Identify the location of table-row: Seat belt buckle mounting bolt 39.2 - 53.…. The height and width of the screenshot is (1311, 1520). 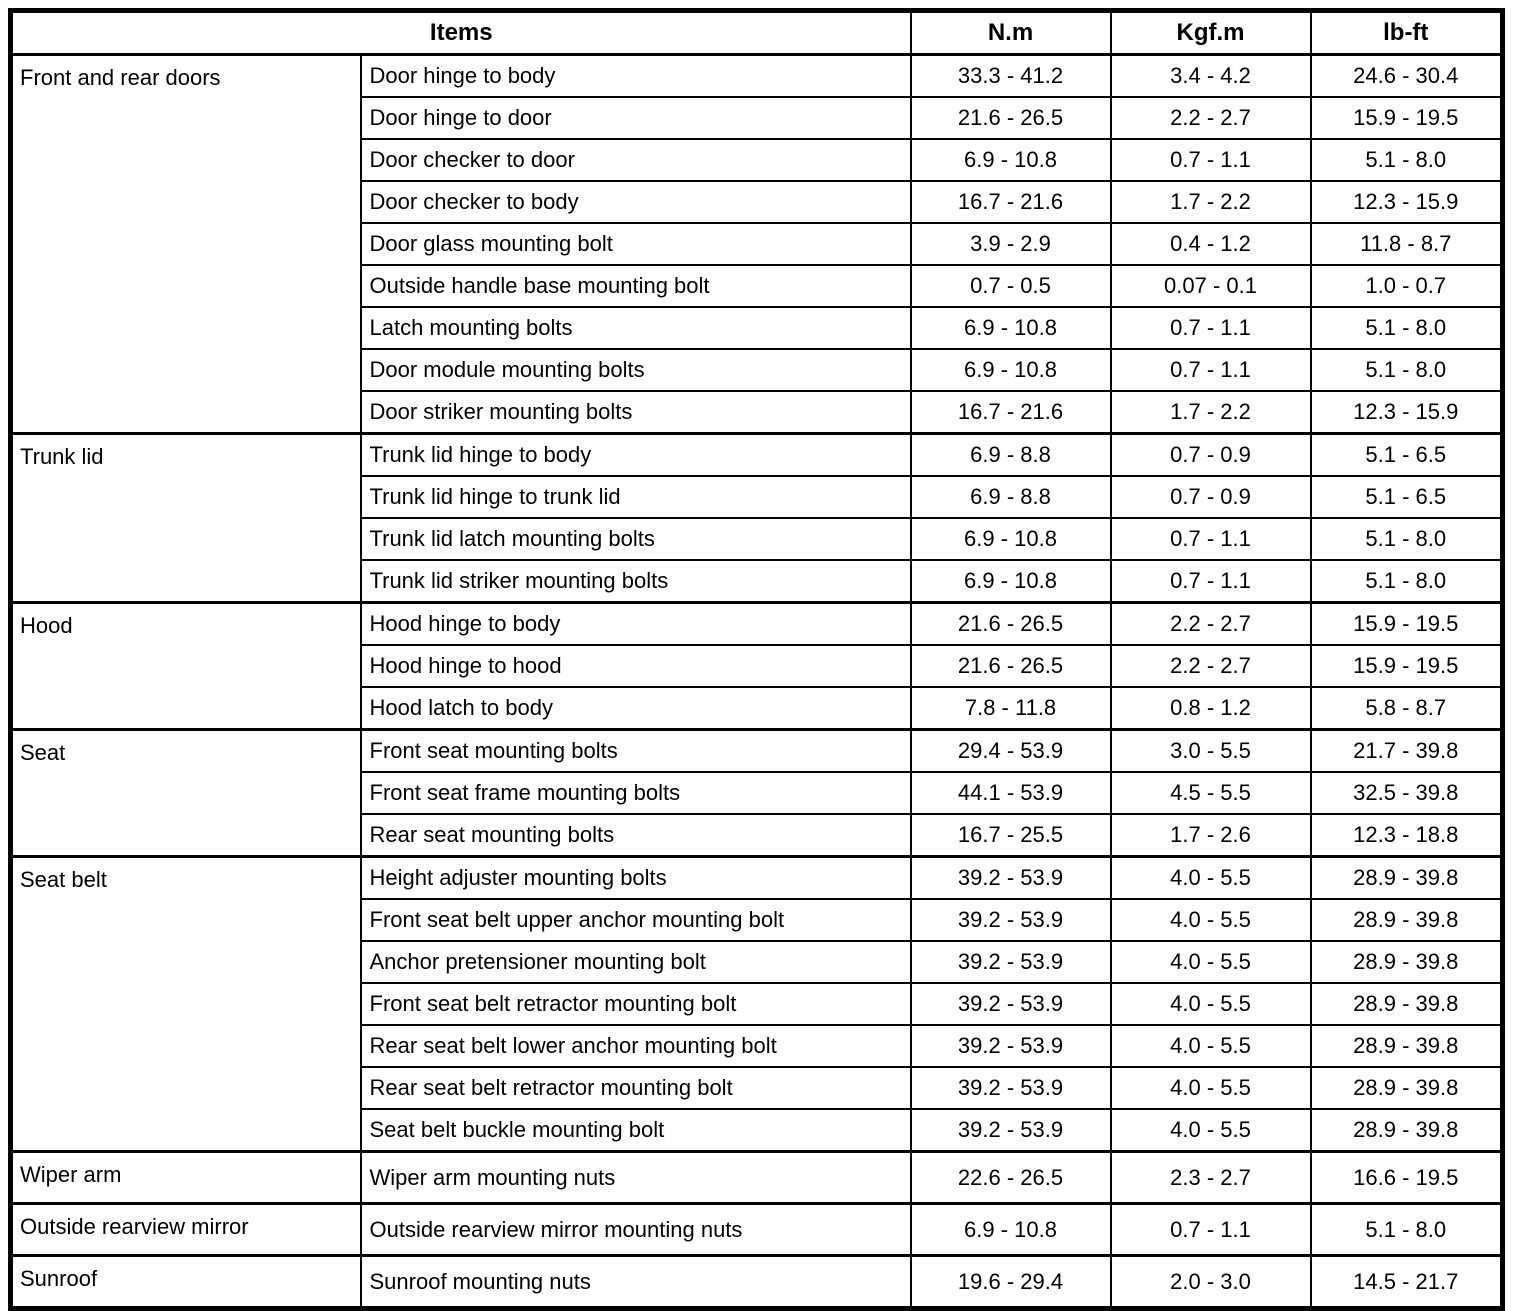
(757, 1130).